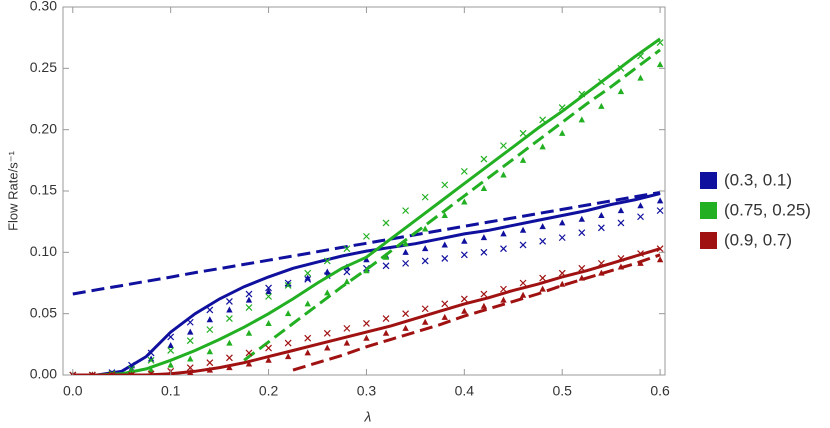 This screenshot has height=428, width=830. What do you see at coordinates (43, 251) in the screenshot?
I see `y-tick-label: 0.10` at bounding box center [43, 251].